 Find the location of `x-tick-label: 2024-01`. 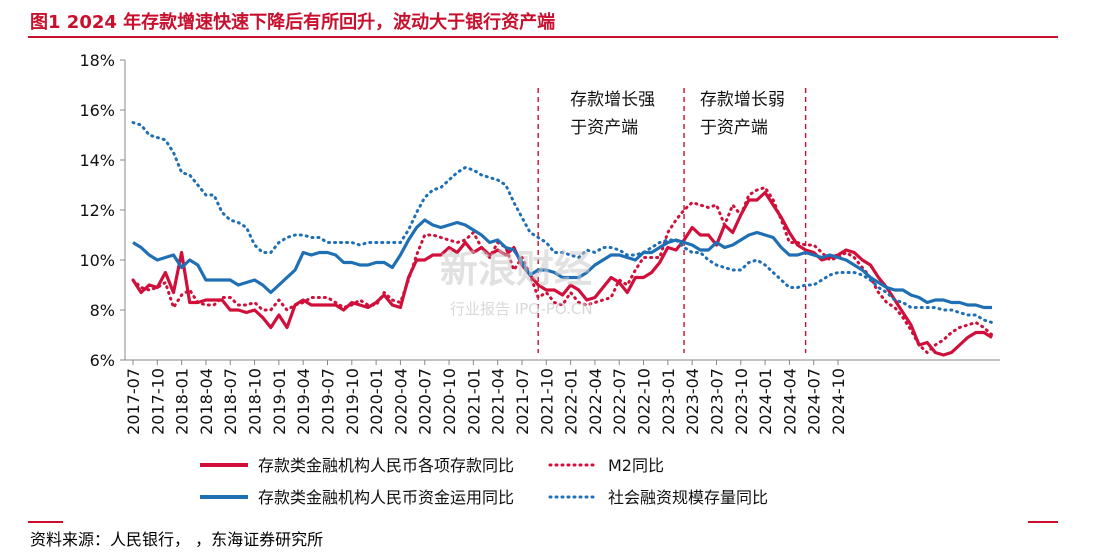

x-tick-label: 2024-01 is located at coordinates (765, 401).